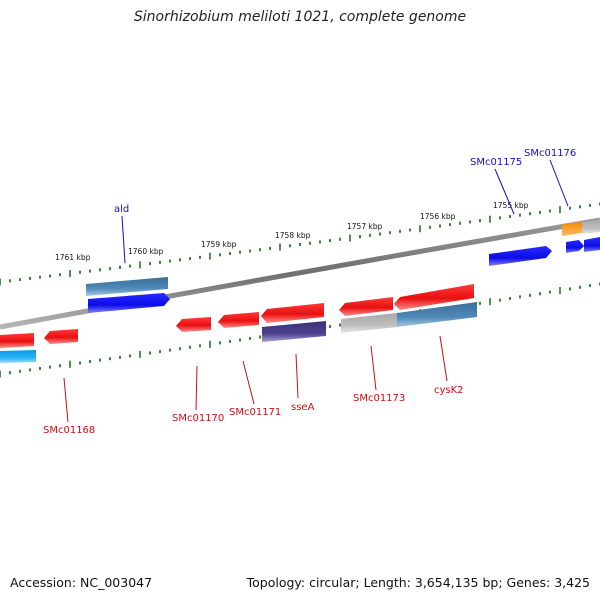  Describe the element at coordinates (18, 348) in the screenshot. I see `gene-smc01168-left` at that location.